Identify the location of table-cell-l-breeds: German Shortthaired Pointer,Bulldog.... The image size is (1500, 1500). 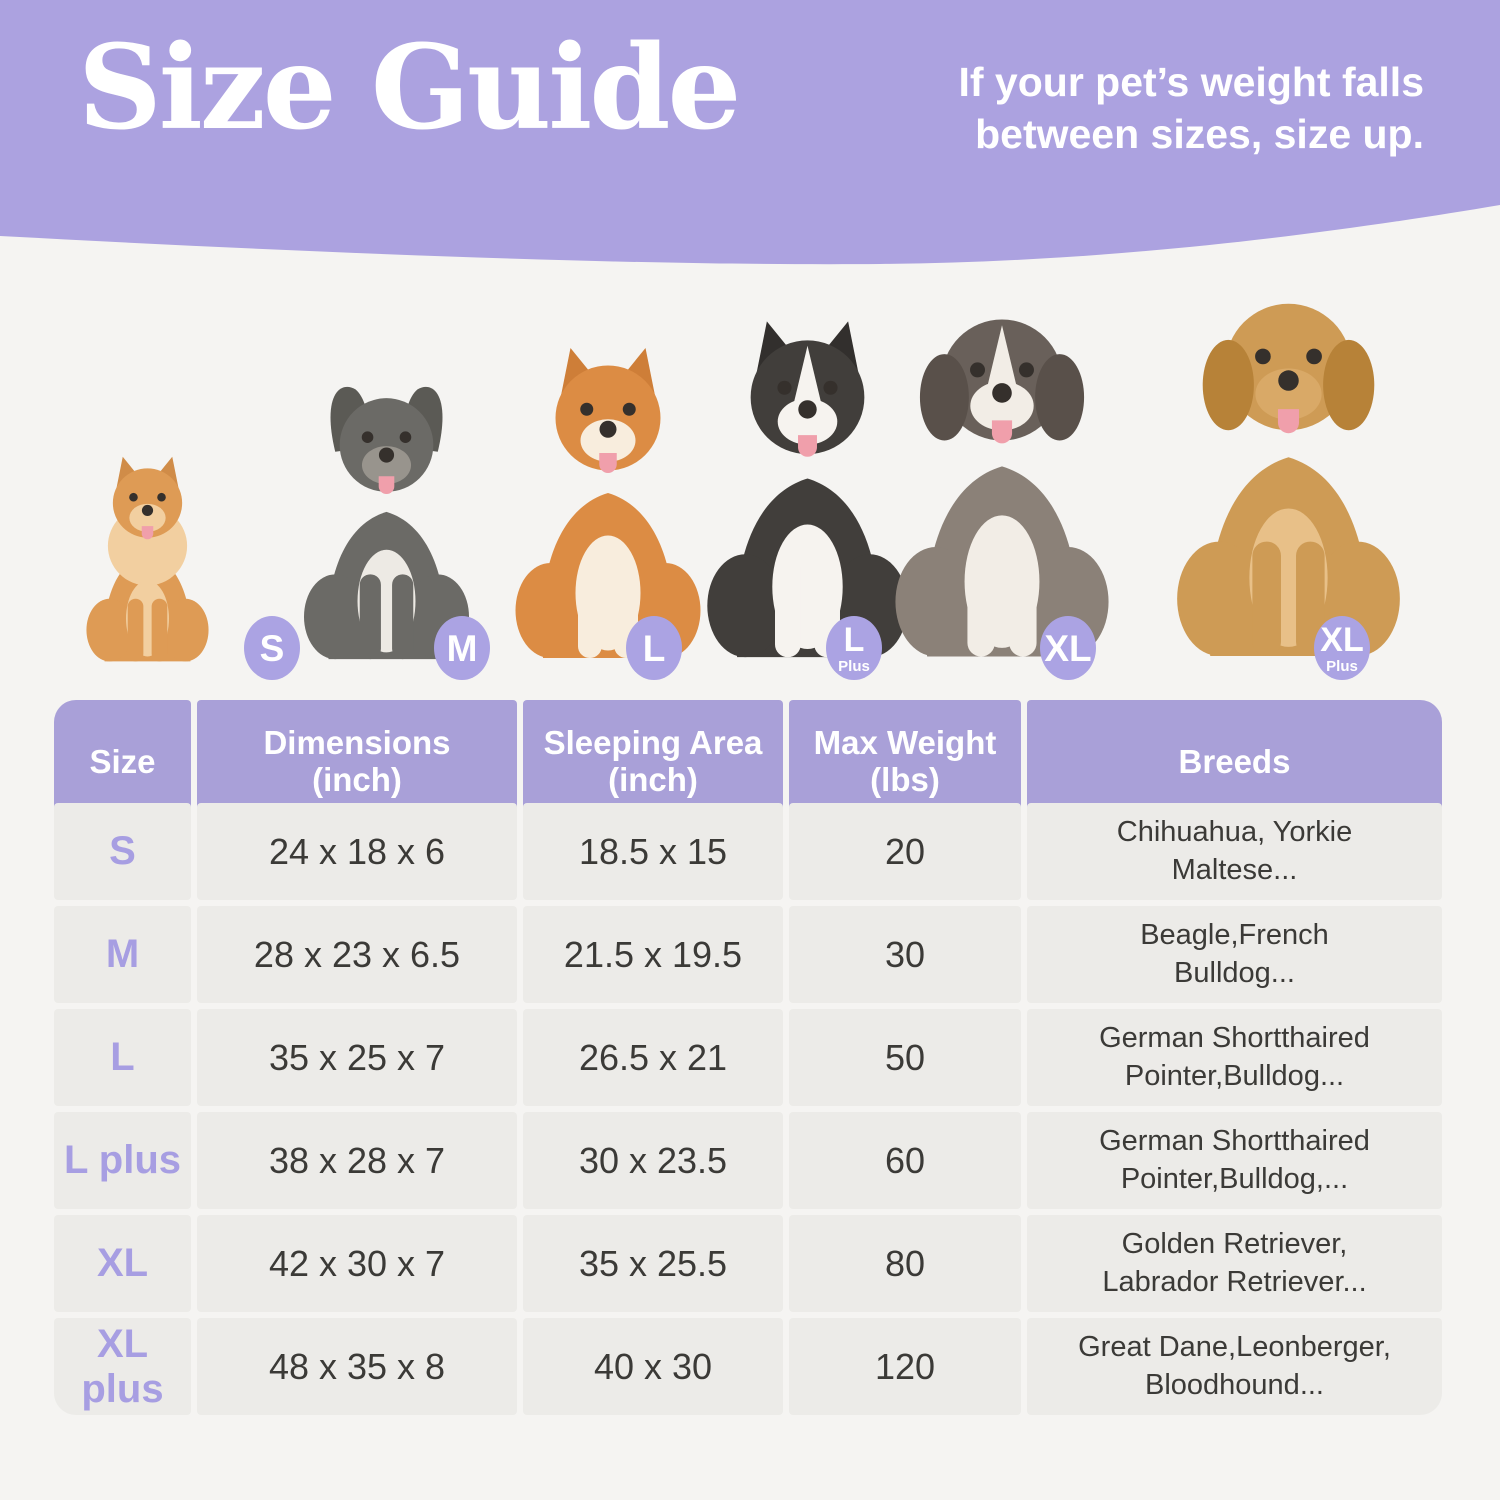
(1234, 1057).